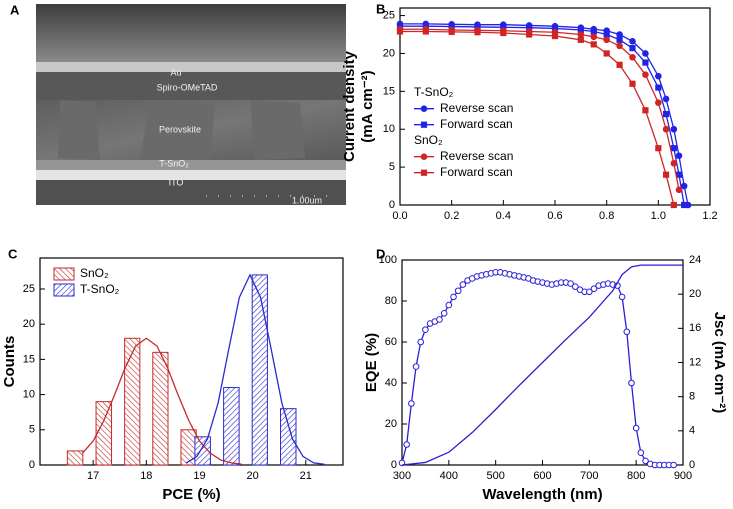 This screenshot has height=509, width=733. Describe the element at coordinates (495, 476) in the screenshot. I see `x-tick-label: 500` at that location.